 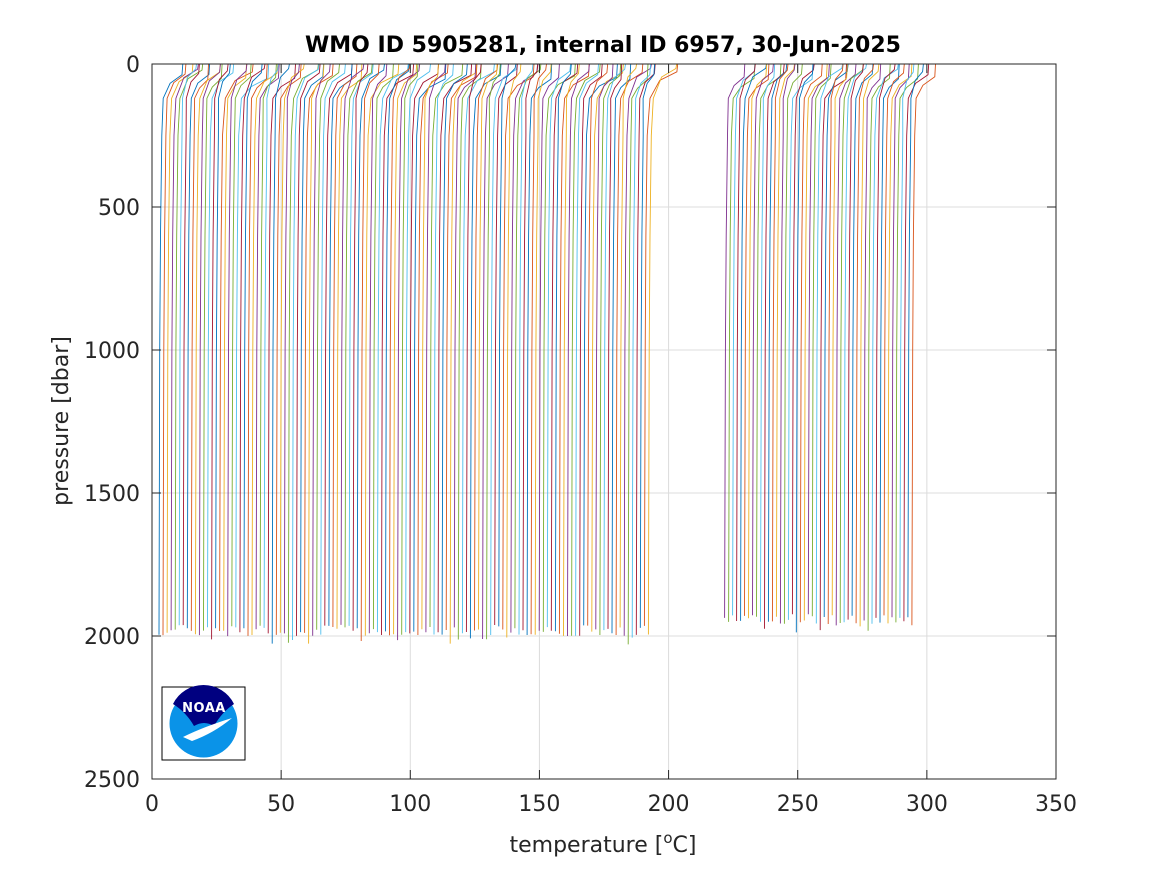 I want to click on y-tick-label: 2500, so click(x=112, y=780).